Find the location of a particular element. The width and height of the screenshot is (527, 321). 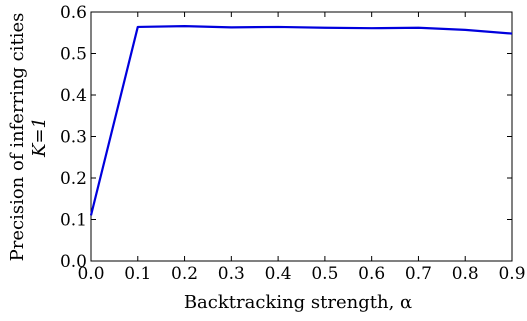

x-tick-label-1: 0.1 is located at coordinates (137, 274).